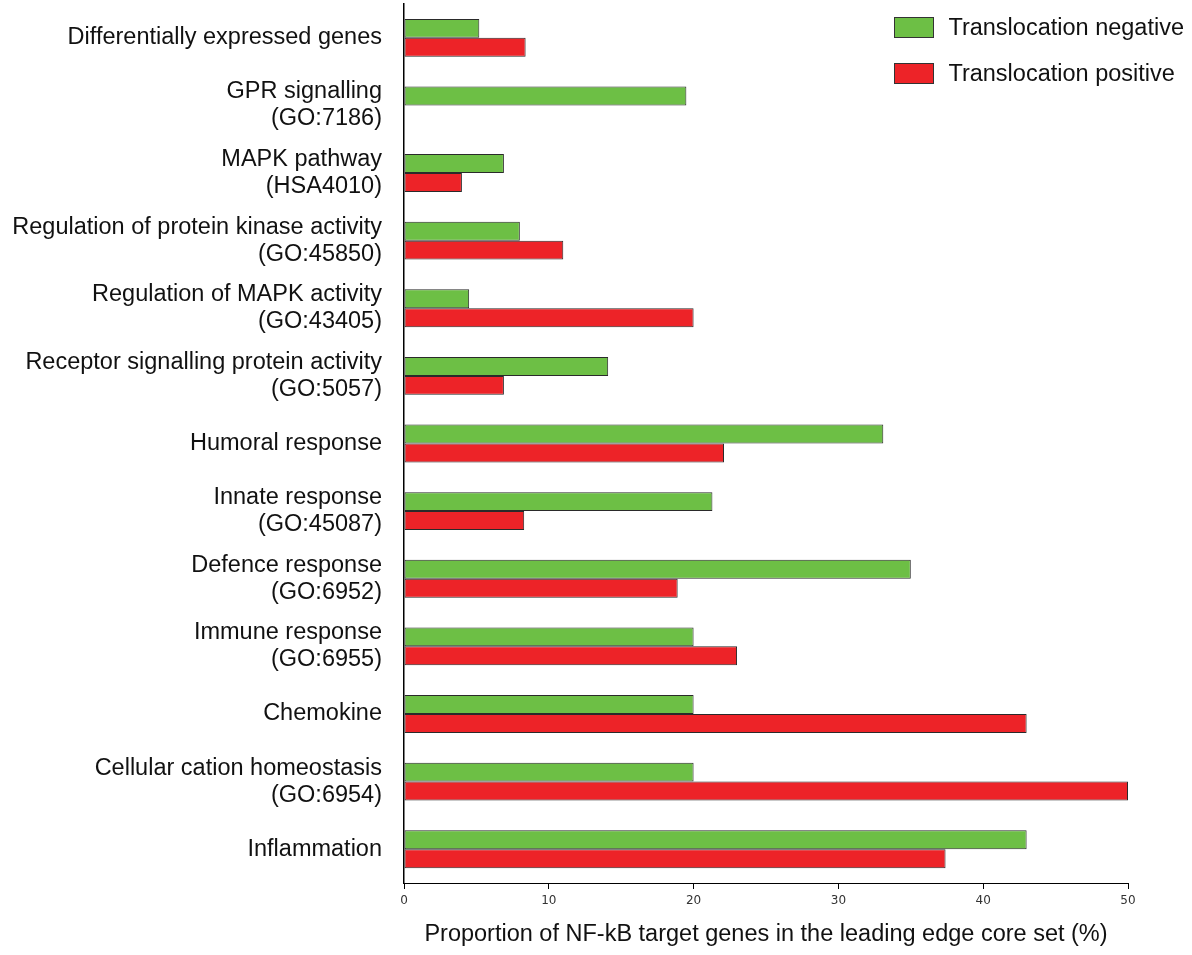 The image size is (1192, 955). Describe the element at coordinates (322, 712) in the screenshot. I see `y-tick-label: Chemokine` at that location.